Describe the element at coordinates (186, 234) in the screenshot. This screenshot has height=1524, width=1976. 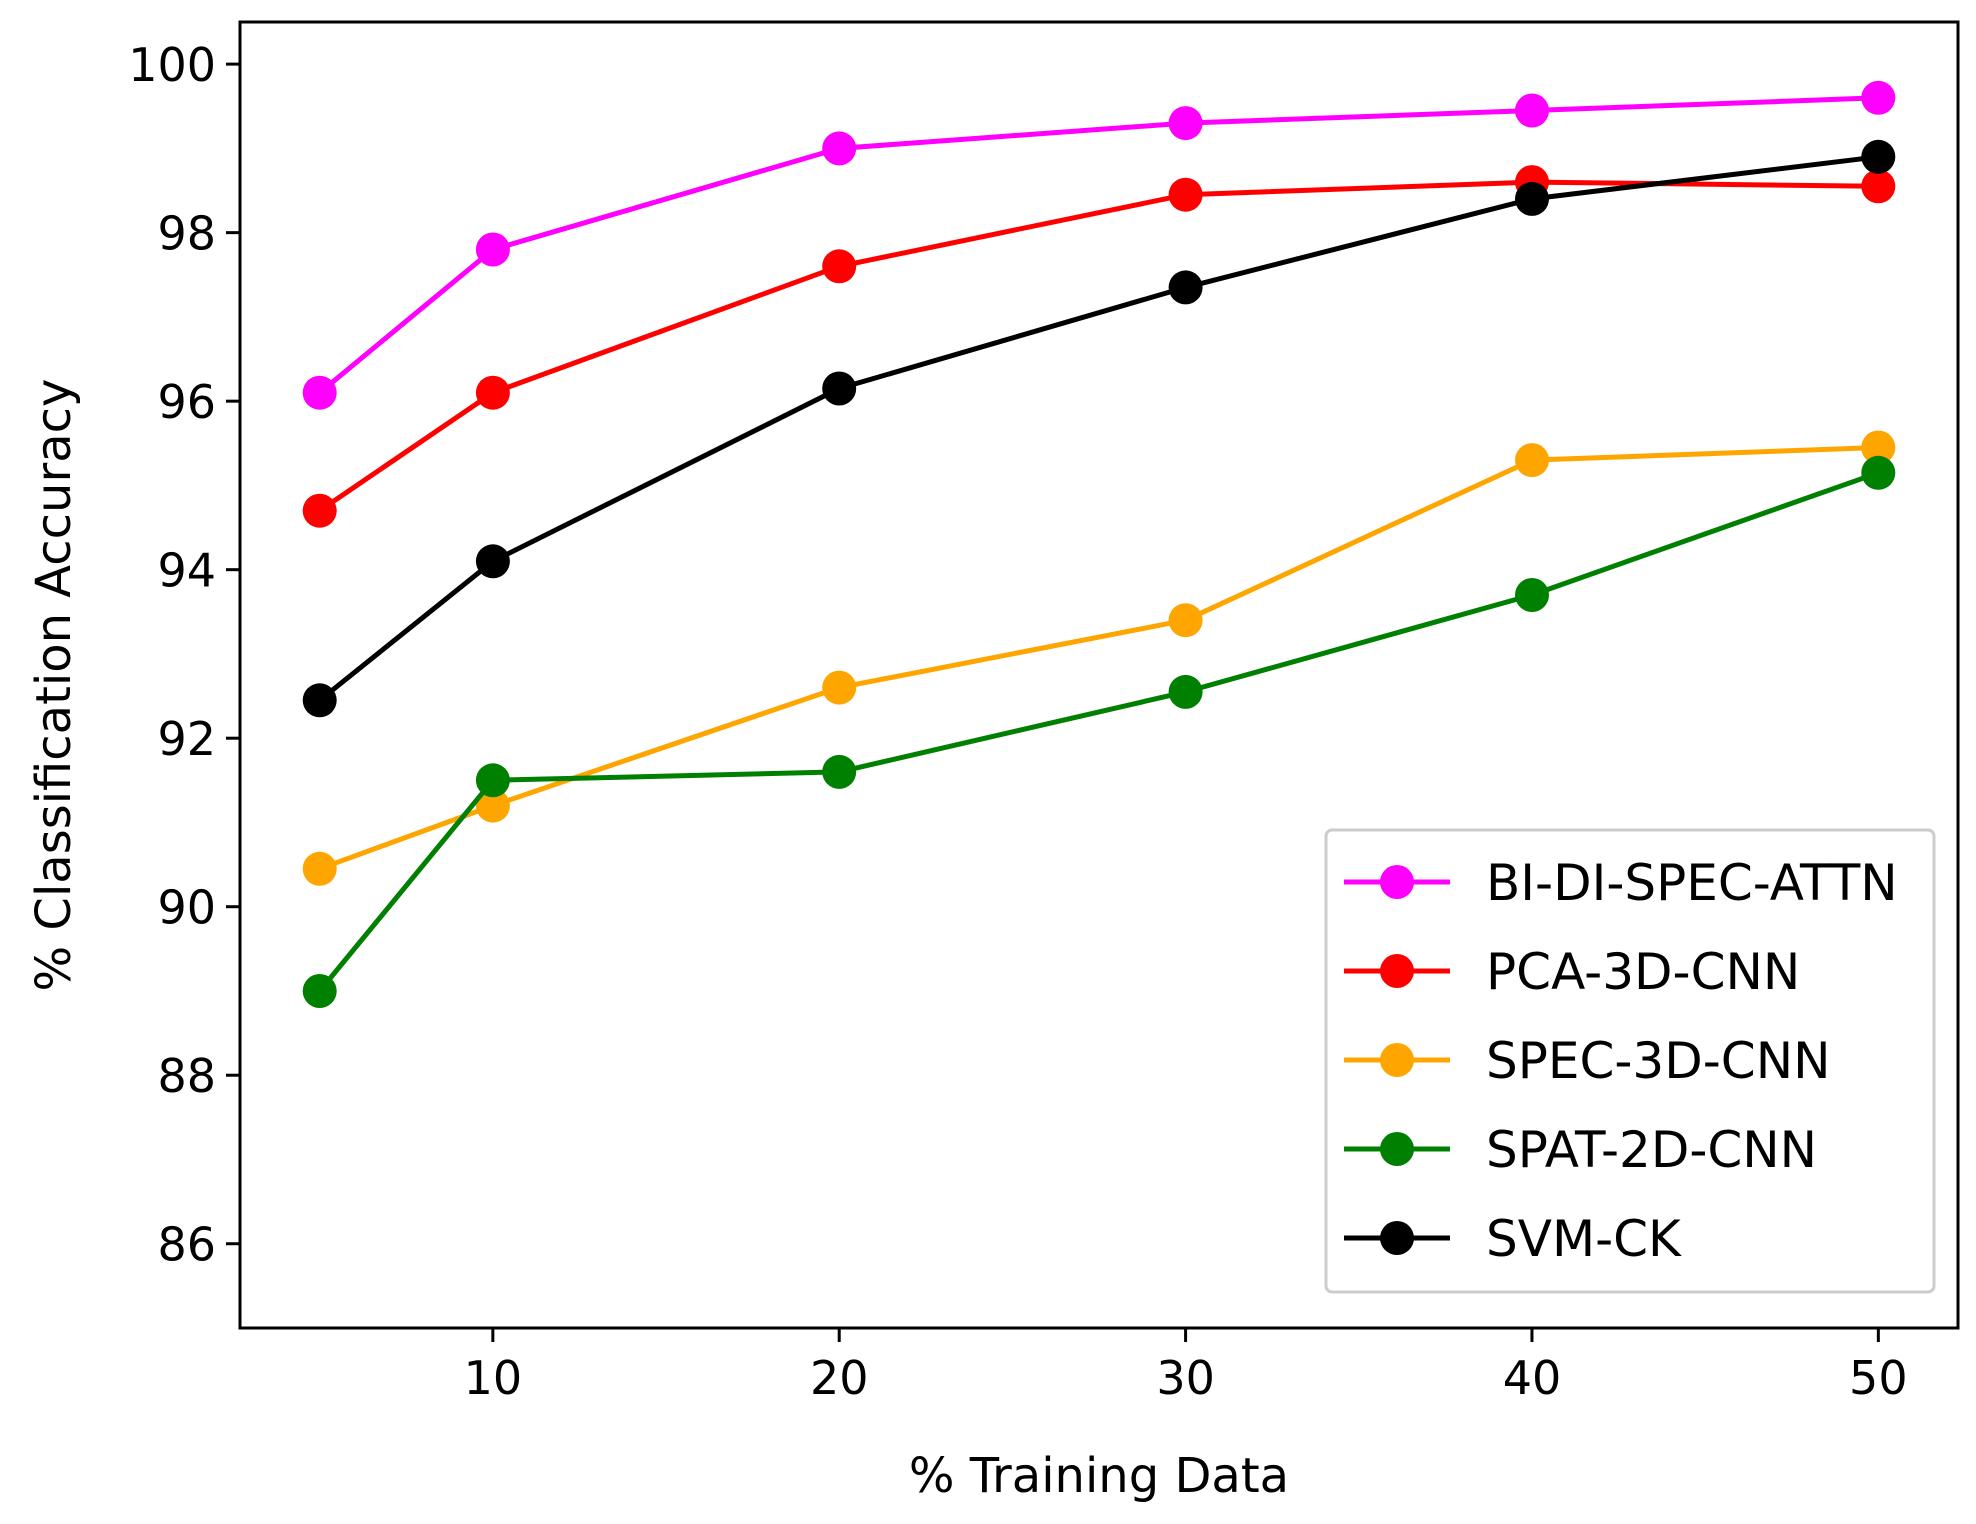
I see `y-tick-label-6: 98` at that location.